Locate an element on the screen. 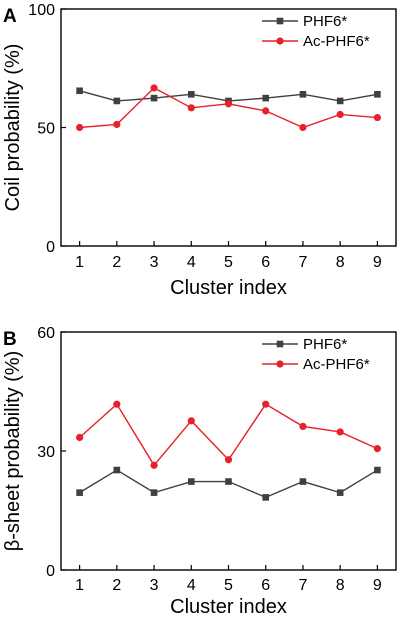 This screenshot has width=401, height=618. y-tick-label: 30 is located at coordinates (46, 452).